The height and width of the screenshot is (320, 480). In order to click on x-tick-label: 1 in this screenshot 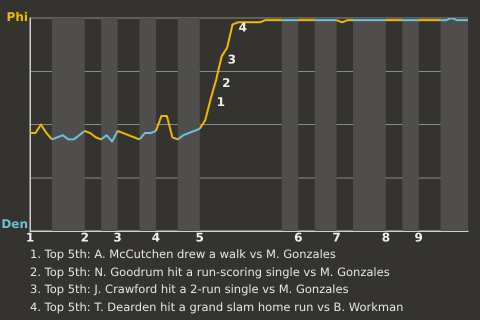, I will do `click(30, 237)`.